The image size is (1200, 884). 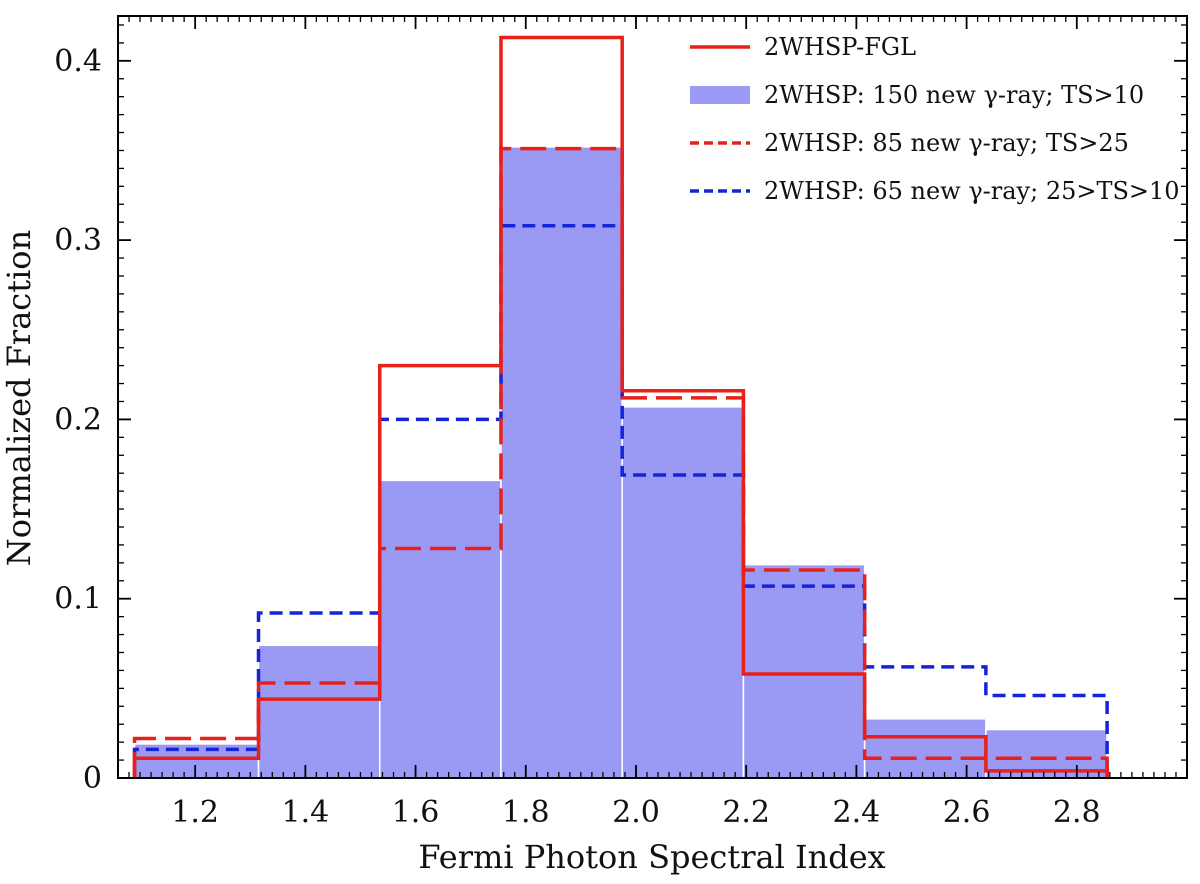 What do you see at coordinates (92, 778) in the screenshot?
I see `y-tick-label: 0` at bounding box center [92, 778].